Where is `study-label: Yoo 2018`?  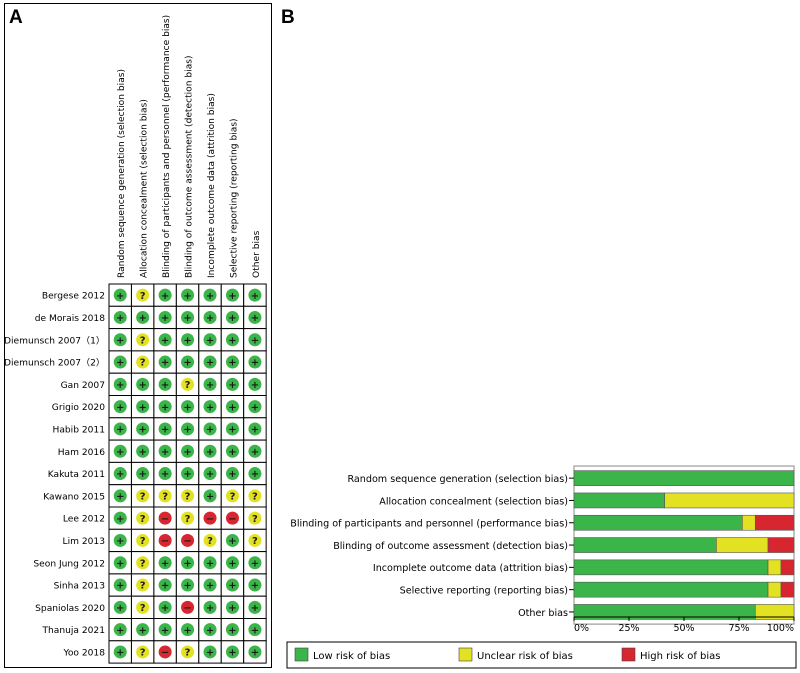
study-label: Yoo 2018 is located at coordinates (83, 653).